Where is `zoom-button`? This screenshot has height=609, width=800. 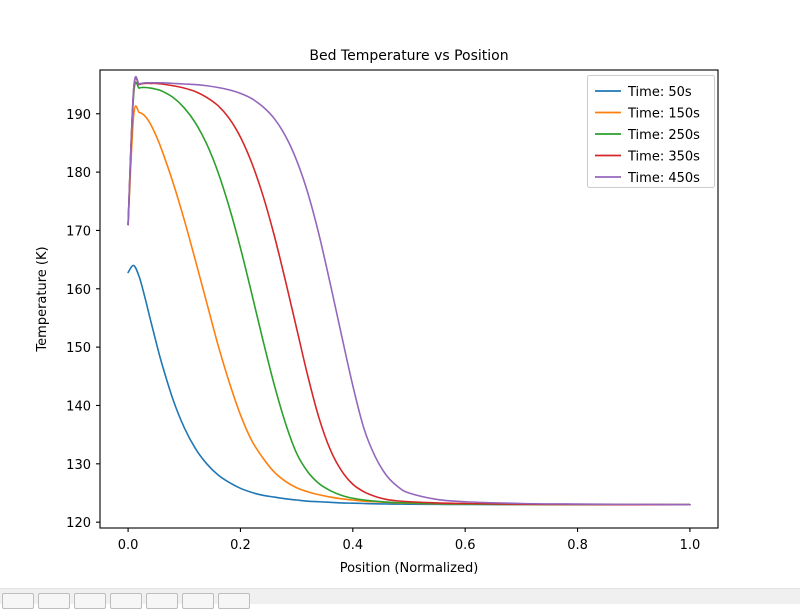
zoom-button is located at coordinates (162, 601).